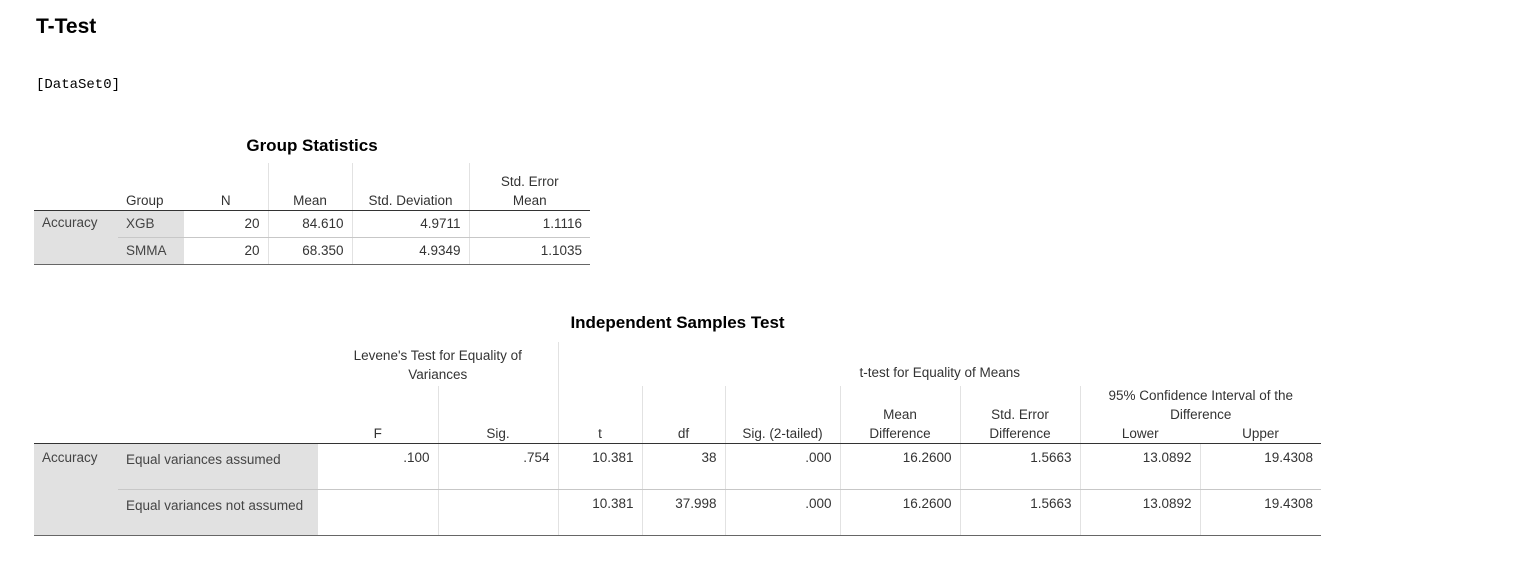 Image resolution: width=1523 pixels, height=578 pixels. I want to click on cell-mean: 84.610, so click(309, 224).